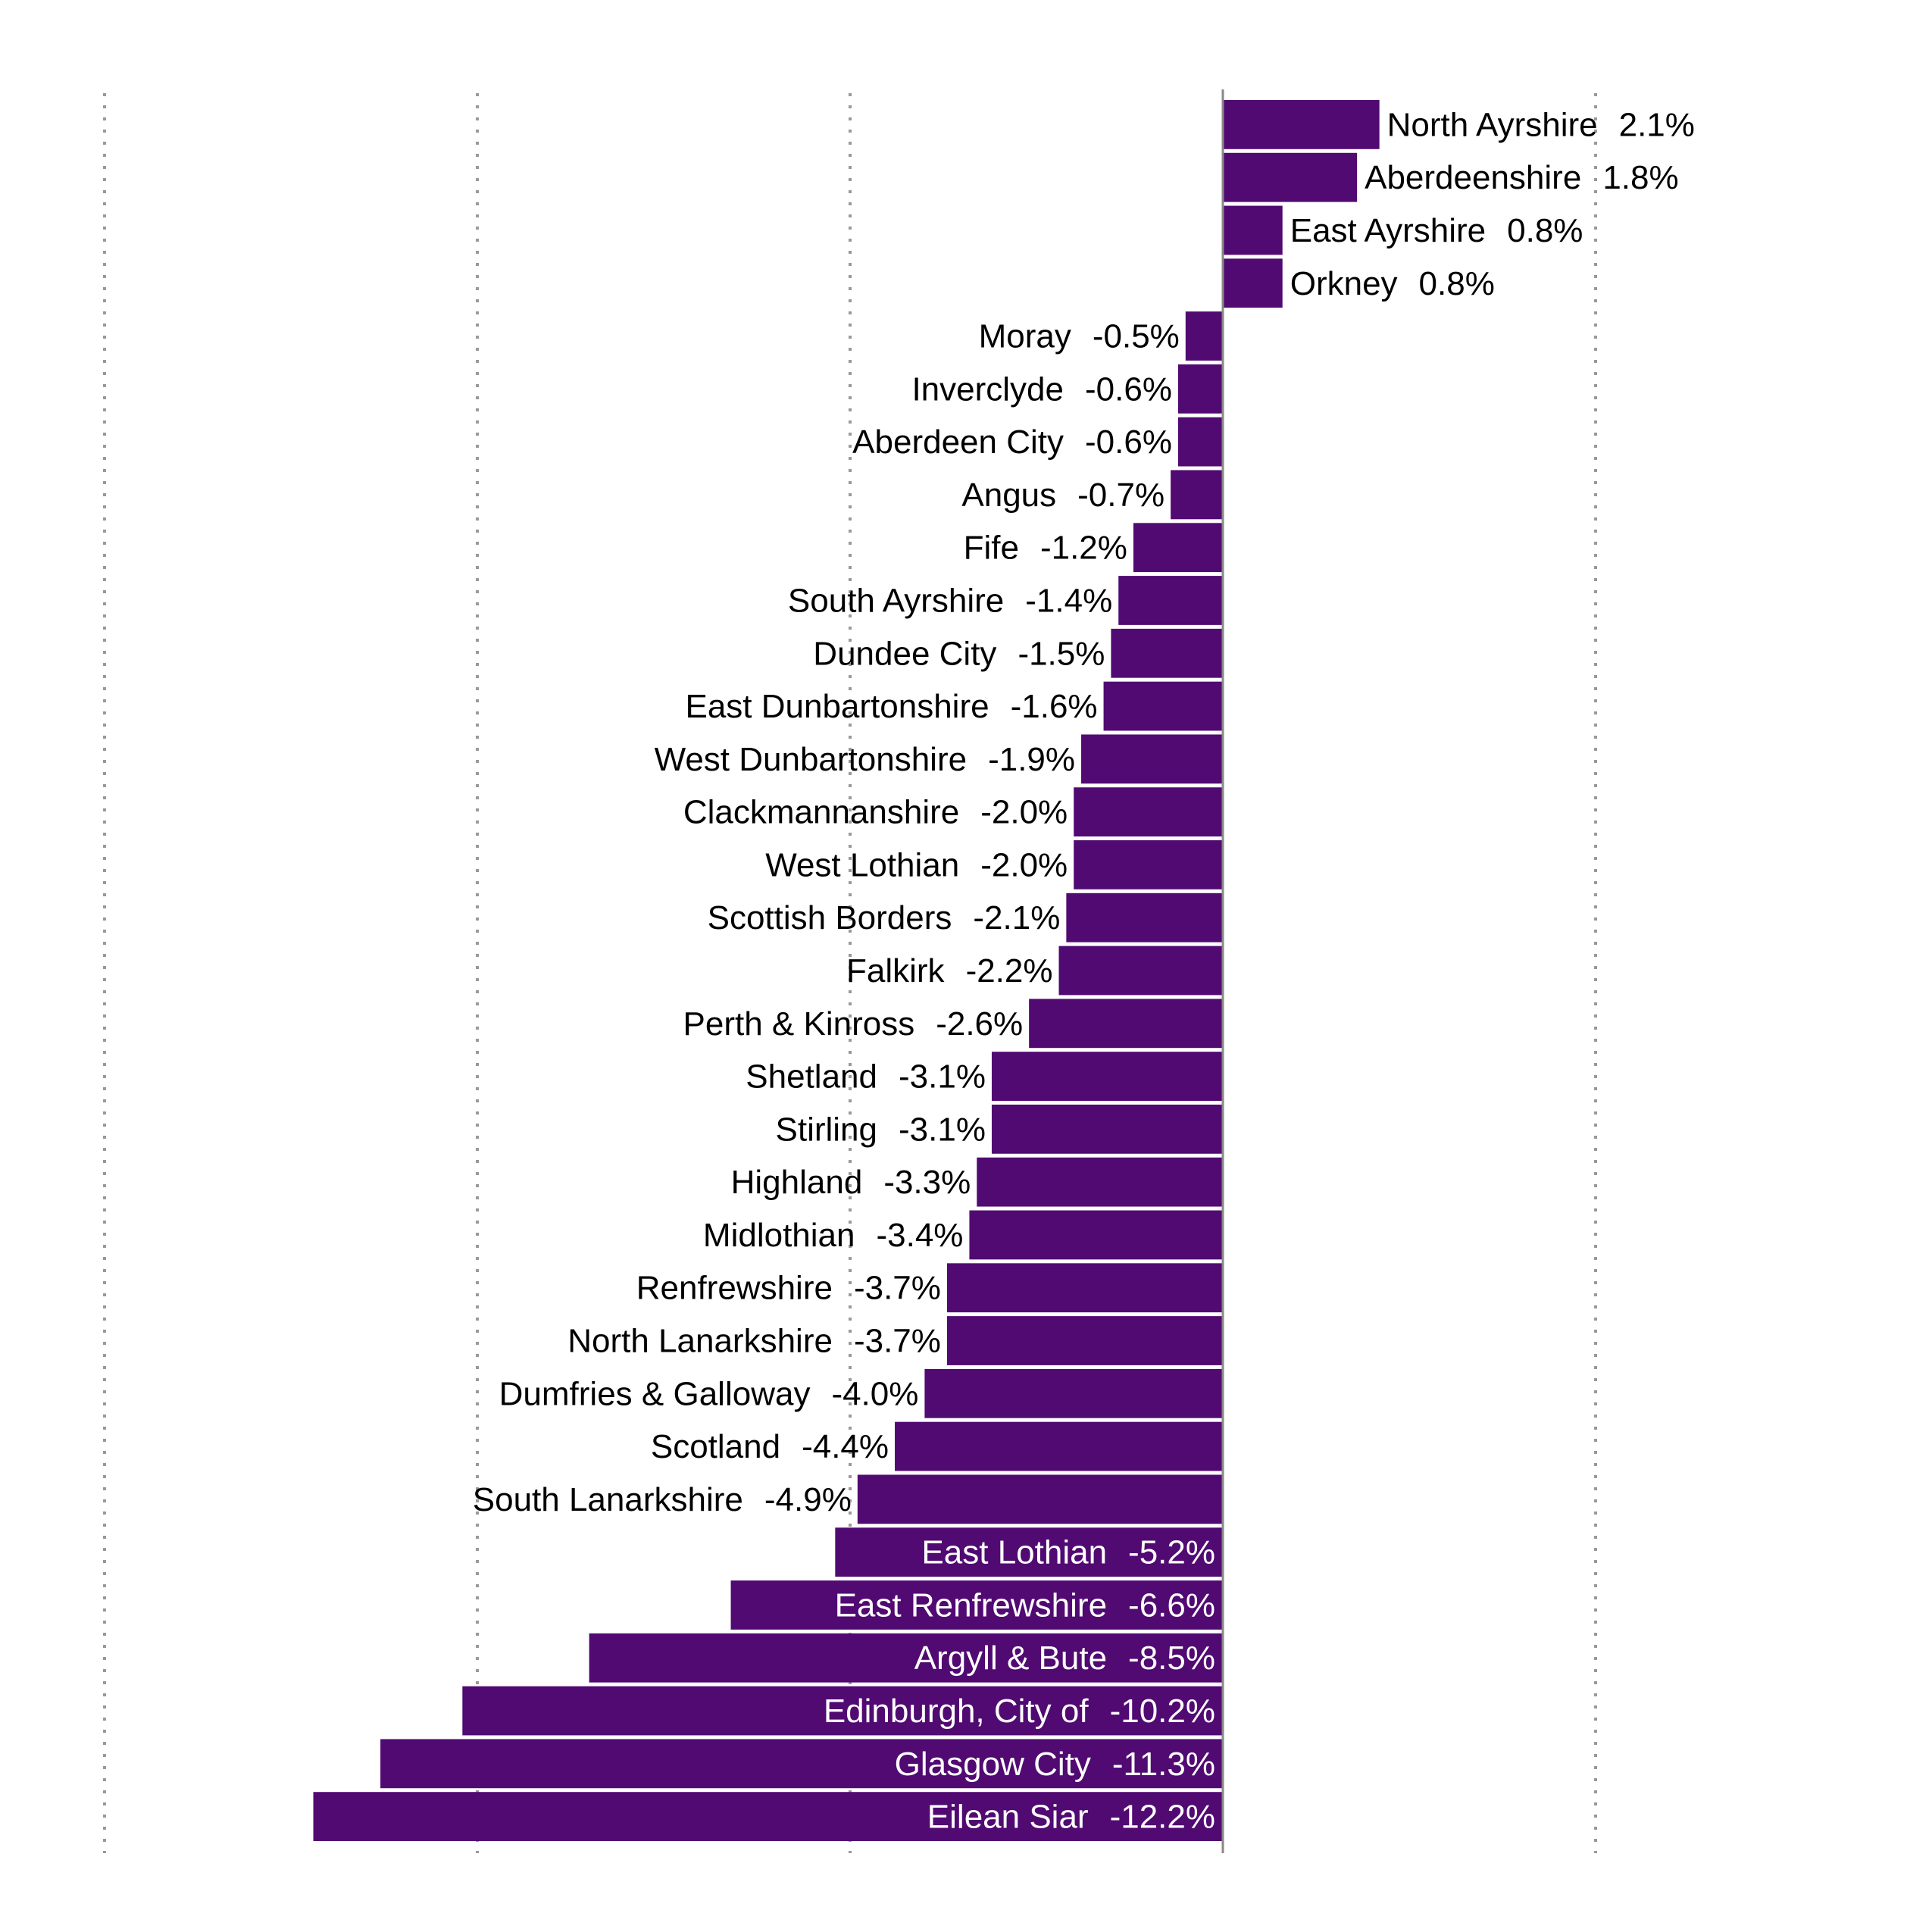 This screenshot has height=1932, width=1932. Describe the element at coordinates (1071, 1818) in the screenshot. I see `bar-label: Eilean Siar -12.2%` at that location.